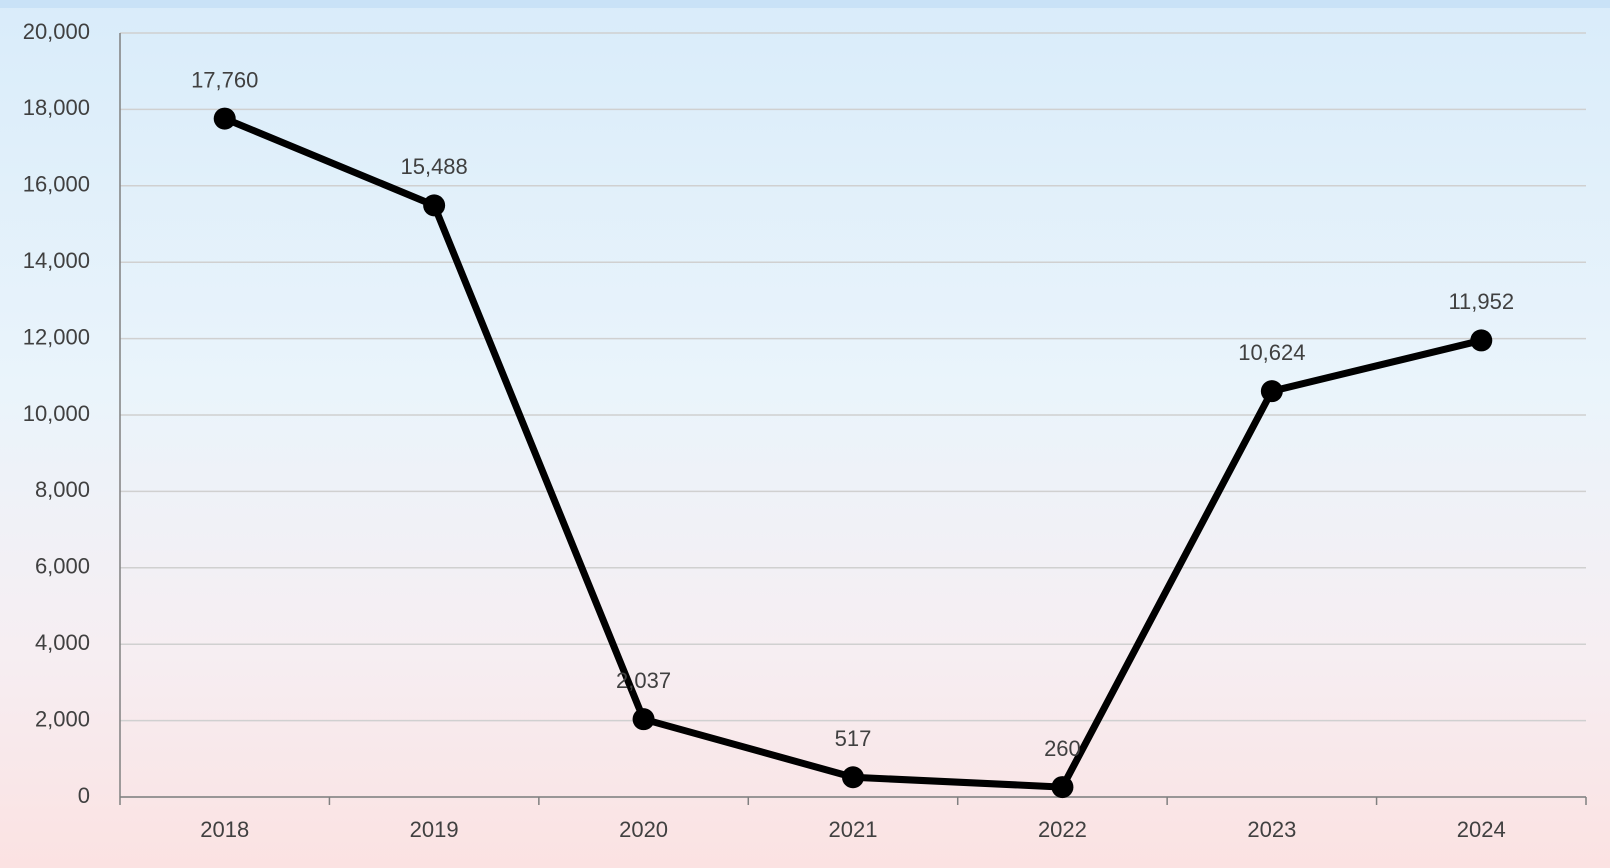 The height and width of the screenshot is (868, 1610). What do you see at coordinates (56, 260) in the screenshot?
I see `y-tick-label: 14,000` at bounding box center [56, 260].